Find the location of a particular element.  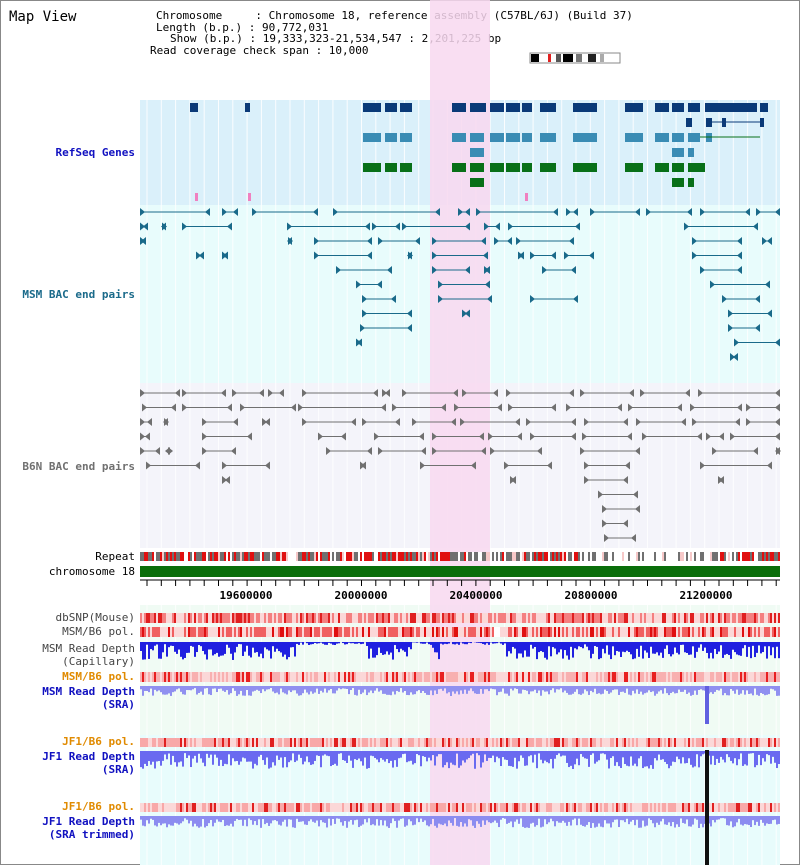

repeat-track is located at coordinates (460, 556).